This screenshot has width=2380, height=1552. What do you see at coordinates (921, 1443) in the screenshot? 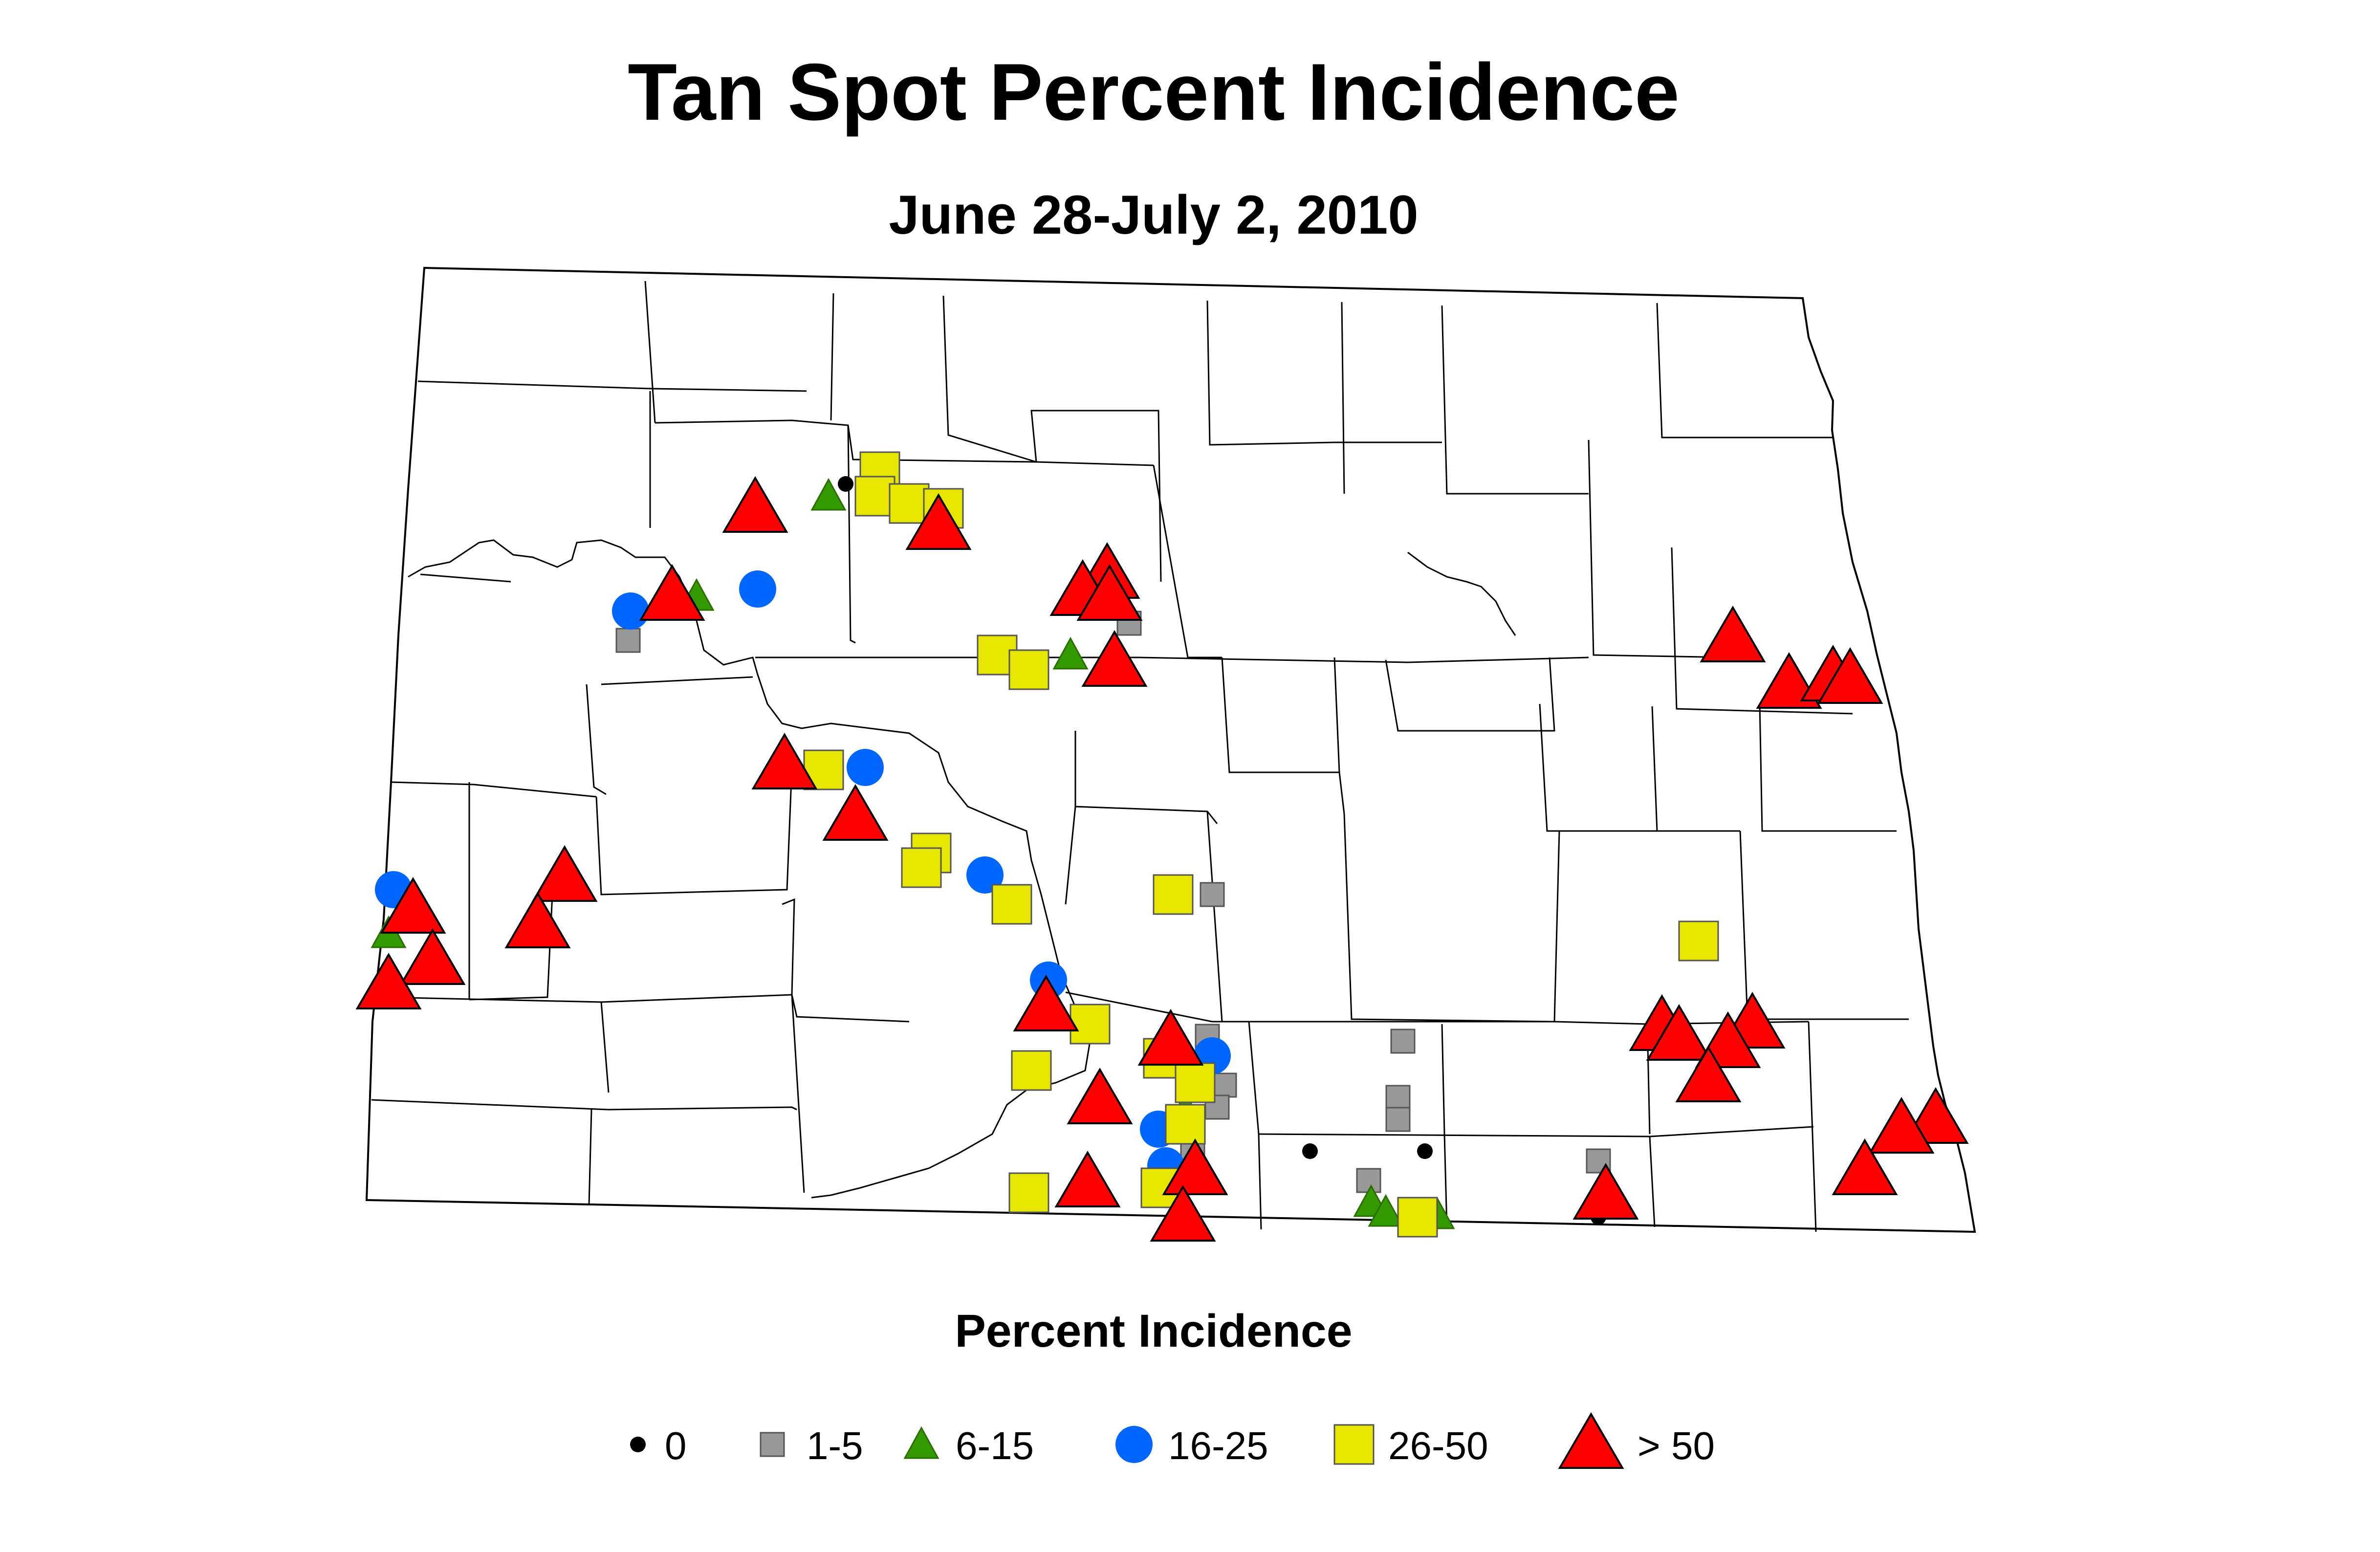
I see `legend-swatch-mod` at bounding box center [921, 1443].